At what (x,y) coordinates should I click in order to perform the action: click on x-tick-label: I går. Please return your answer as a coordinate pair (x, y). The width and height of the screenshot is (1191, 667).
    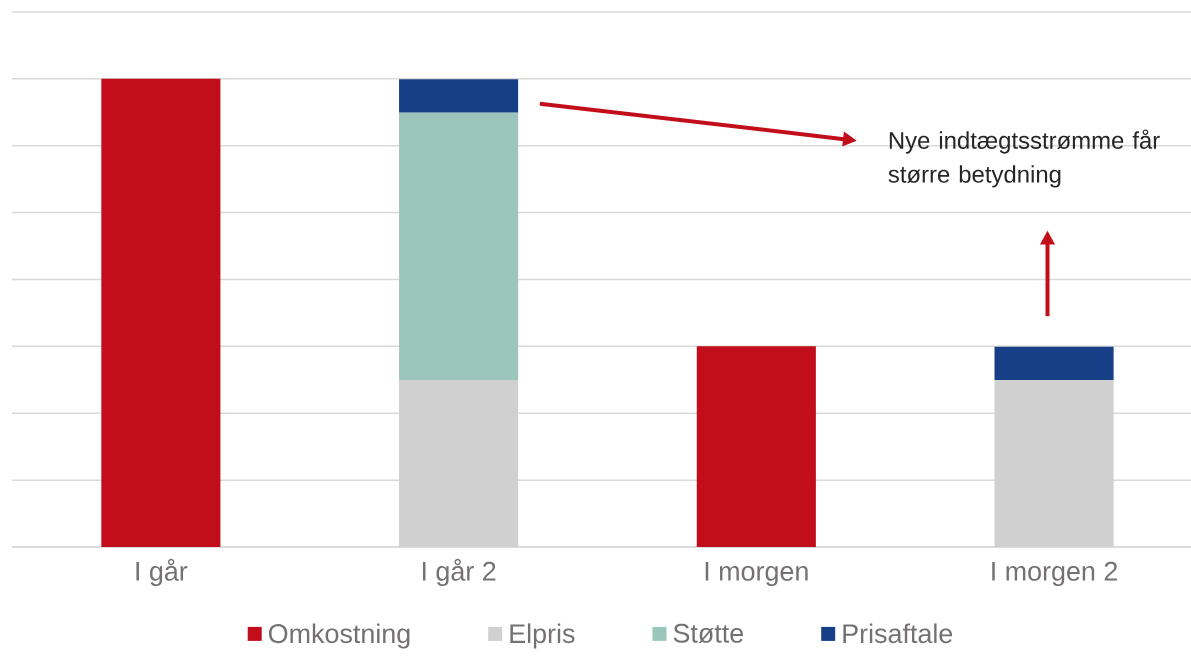
    Looking at the image, I should click on (162, 572).